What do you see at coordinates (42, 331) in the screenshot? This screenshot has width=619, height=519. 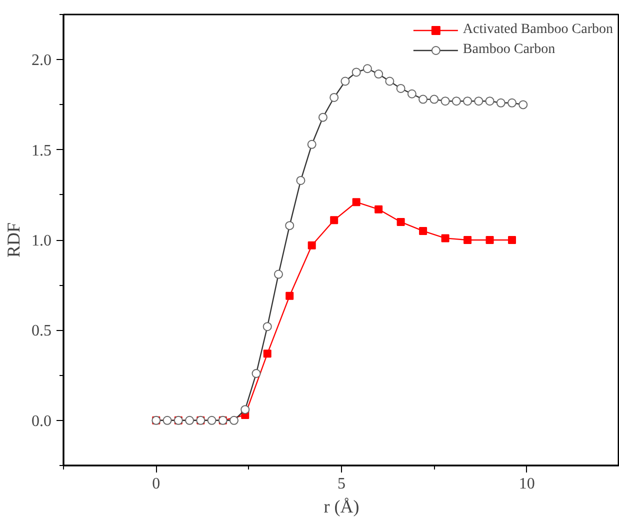 I see `y-tick-label: 0.5` at bounding box center [42, 331].